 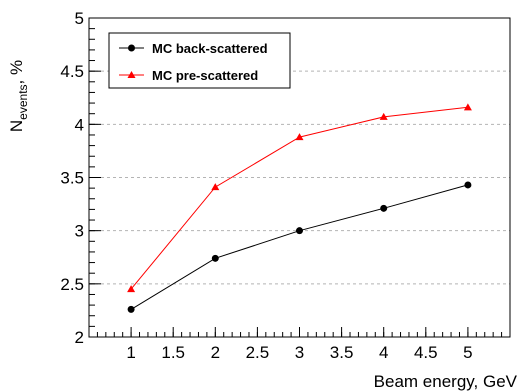 I want to click on y-tick-label: 2.5, so click(x=72, y=284).